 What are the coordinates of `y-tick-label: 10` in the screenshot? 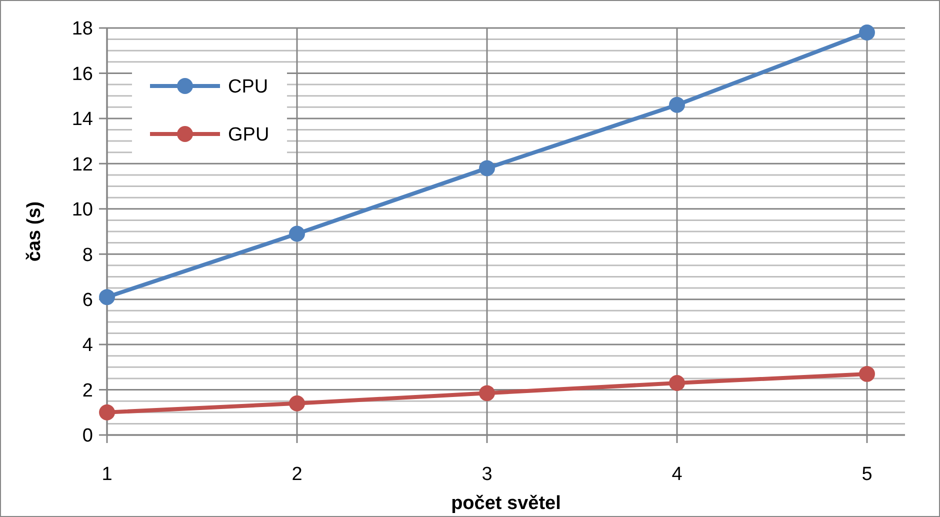 It's located at (82, 210).